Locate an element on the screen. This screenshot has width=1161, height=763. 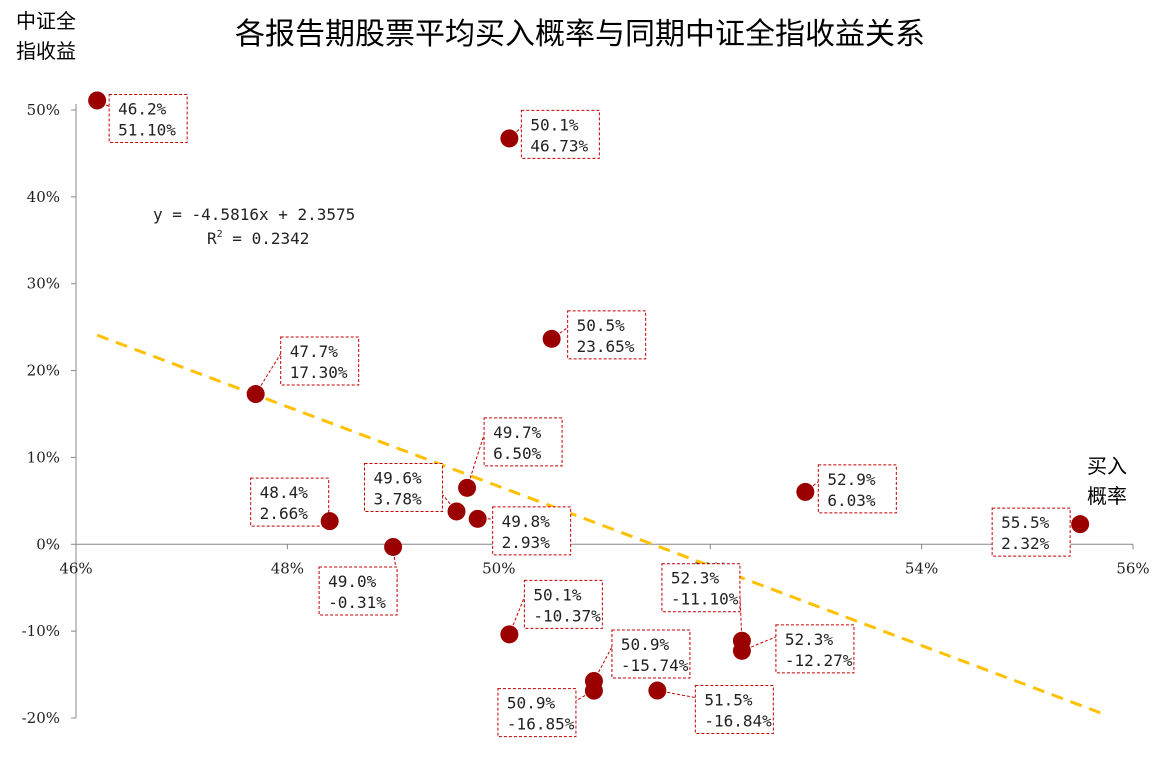
x-tick-label: 56% is located at coordinates (1132, 568).